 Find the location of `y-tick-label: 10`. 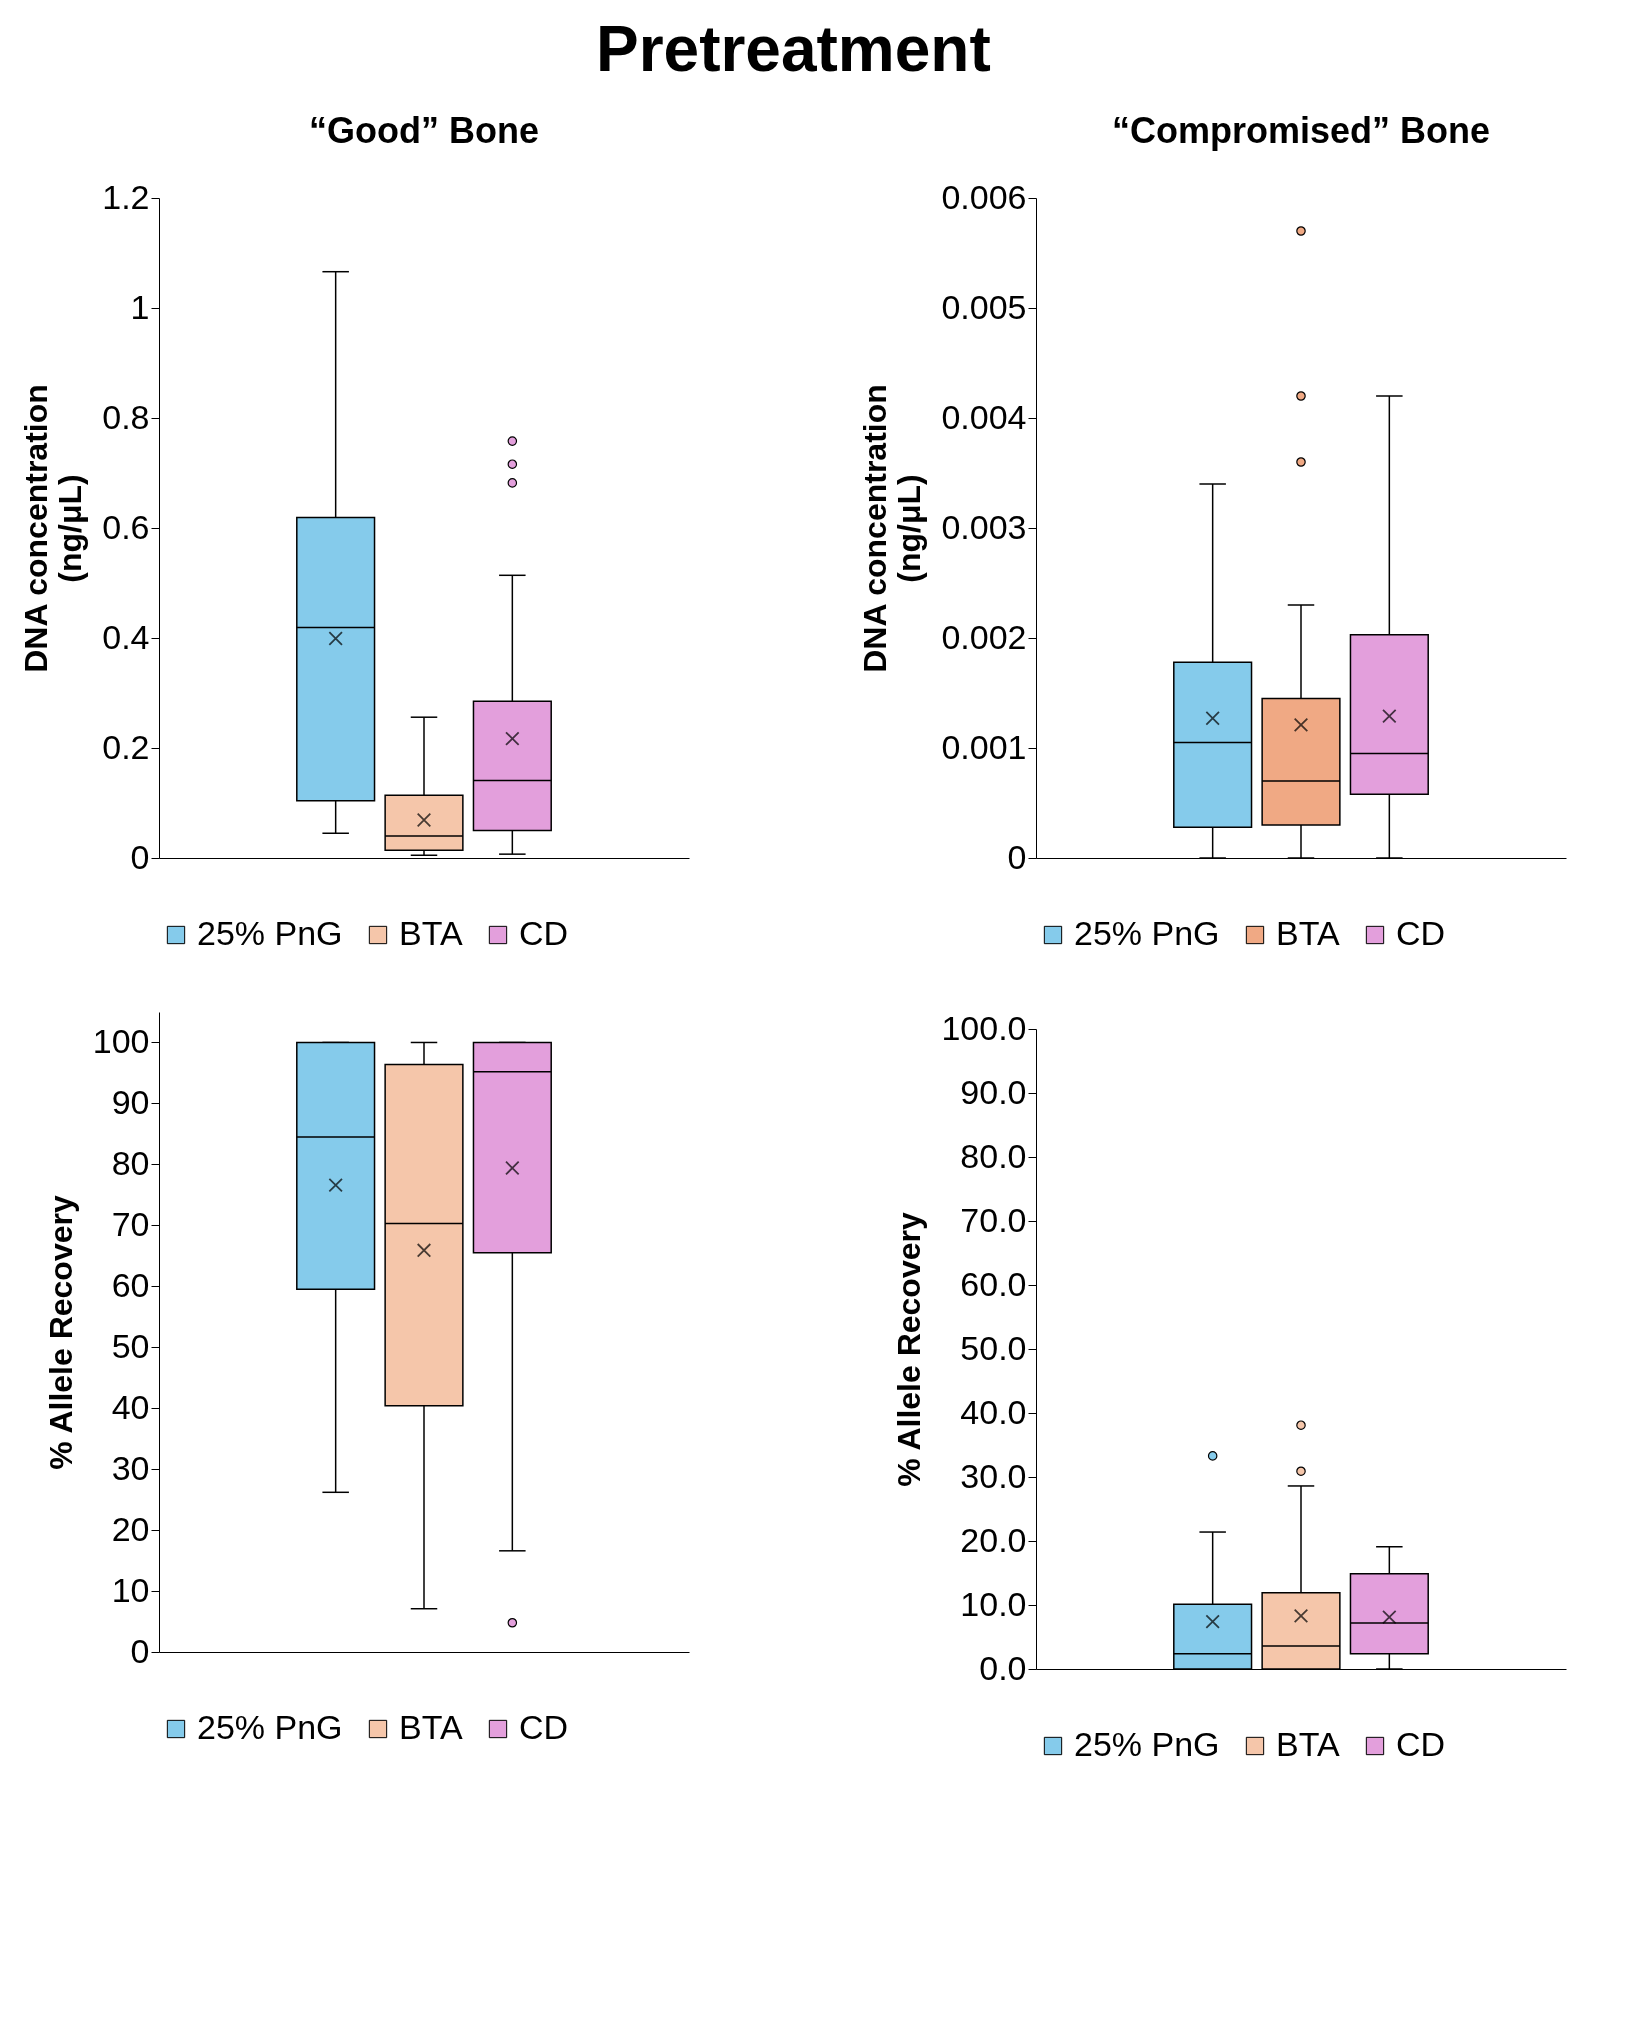

y-tick-label: 10 is located at coordinates (130, 1589).